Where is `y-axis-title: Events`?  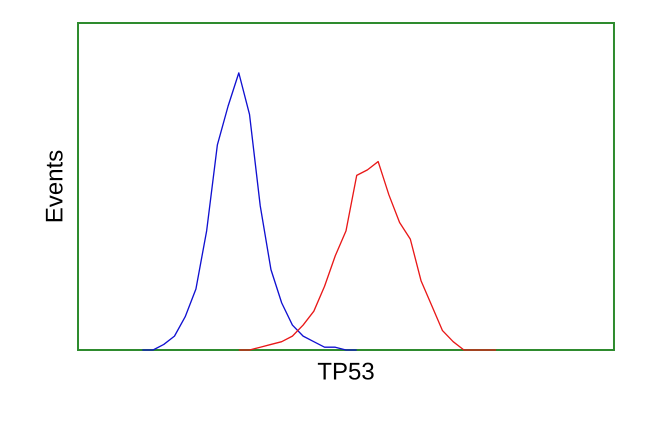 y-axis-title: Events is located at coordinates (54, 186).